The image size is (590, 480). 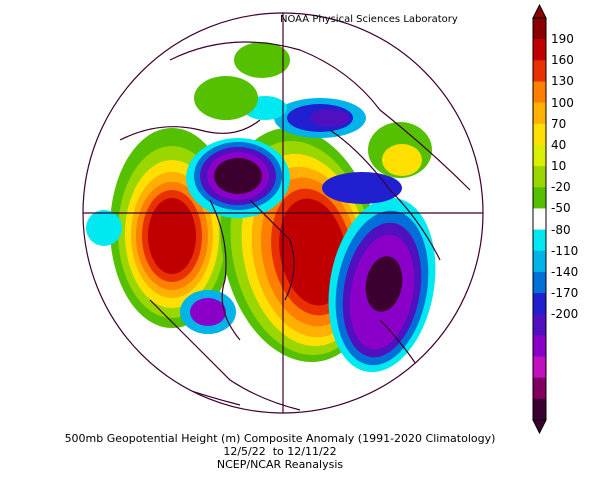 What do you see at coordinates (238, 178) in the screenshot?
I see `negative-anomaly-siberia` at bounding box center [238, 178].